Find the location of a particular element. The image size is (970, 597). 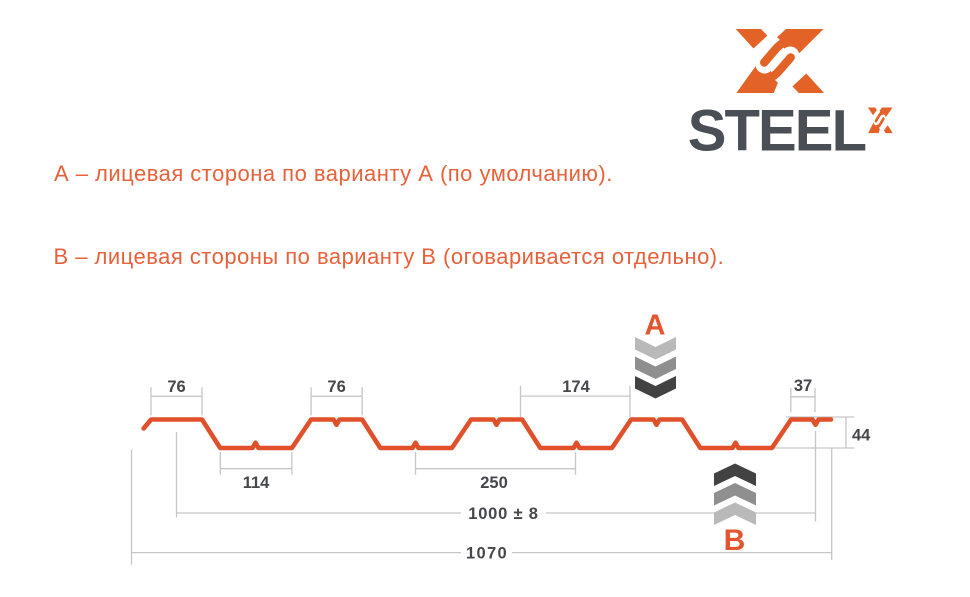

svg-text: 1000 ± 8 is located at coordinates (503, 514).